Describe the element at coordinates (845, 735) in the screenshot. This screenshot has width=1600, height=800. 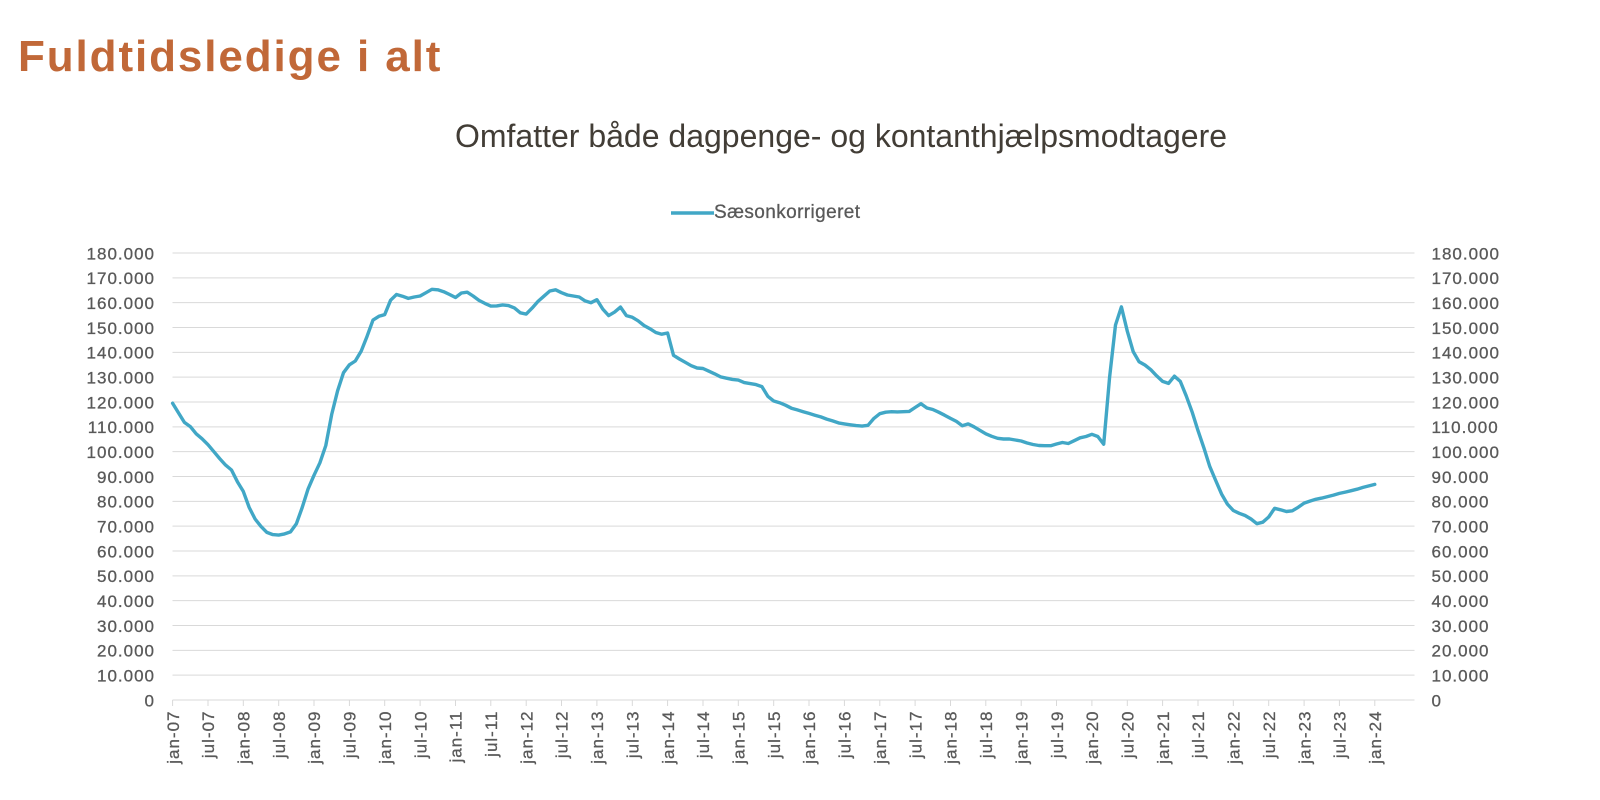
I see `svg-text: jul-16` at that location.